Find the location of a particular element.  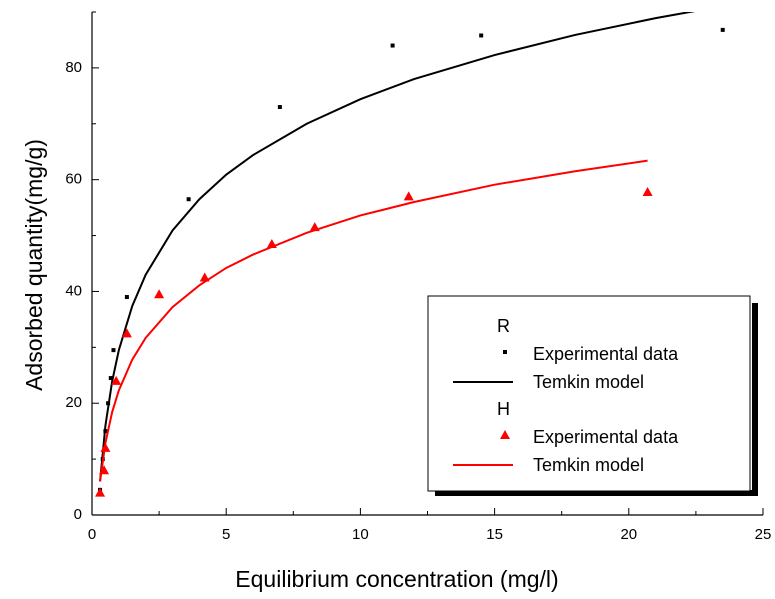

y-tick-label: 60 is located at coordinates (73, 179).